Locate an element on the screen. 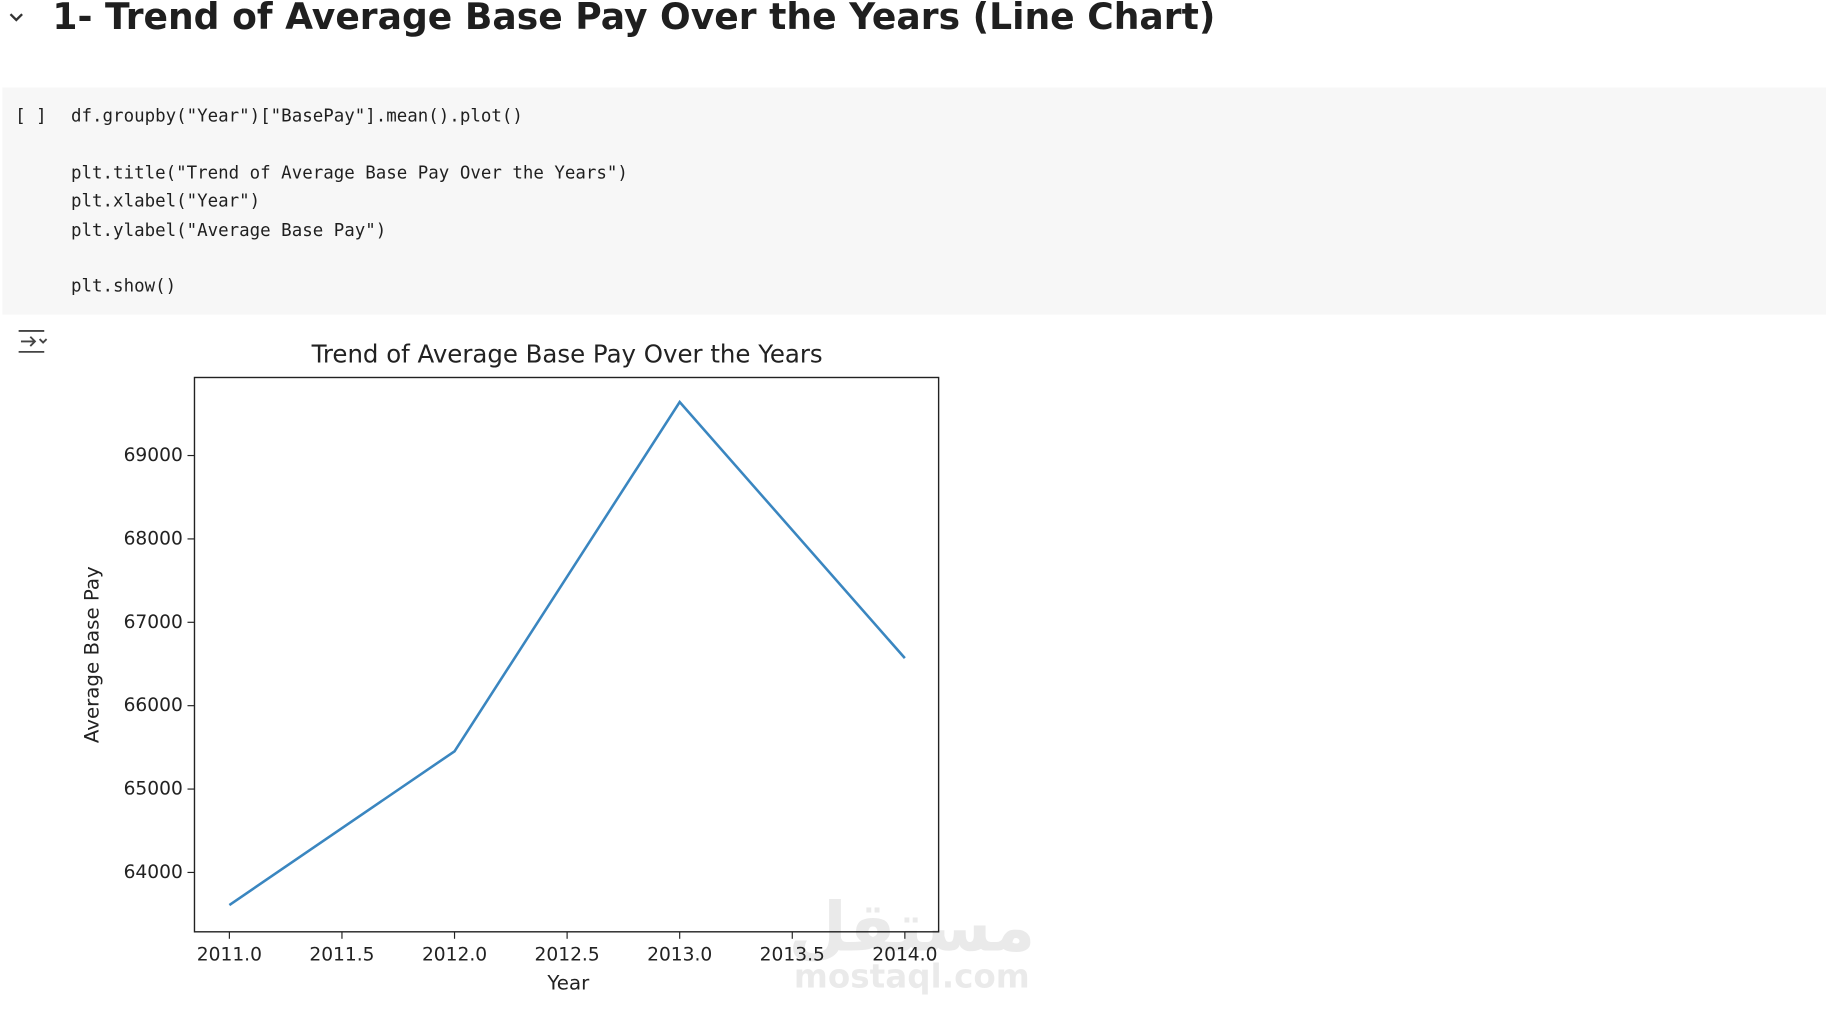 The width and height of the screenshot is (1826, 1017). chart-title: Trend of Average Base Pay Over the Years is located at coordinates (567, 353).